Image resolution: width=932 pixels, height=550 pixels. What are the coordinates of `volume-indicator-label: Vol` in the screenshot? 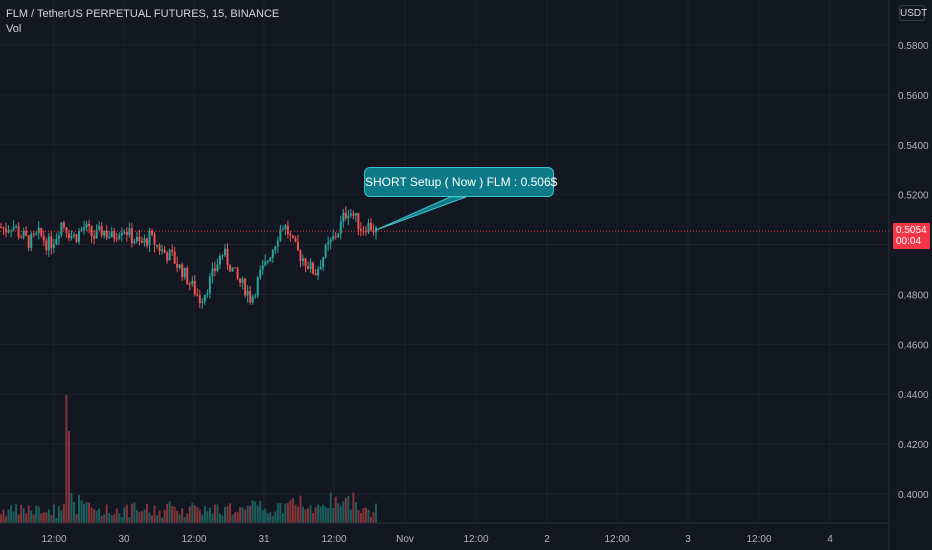 It's located at (14, 29).